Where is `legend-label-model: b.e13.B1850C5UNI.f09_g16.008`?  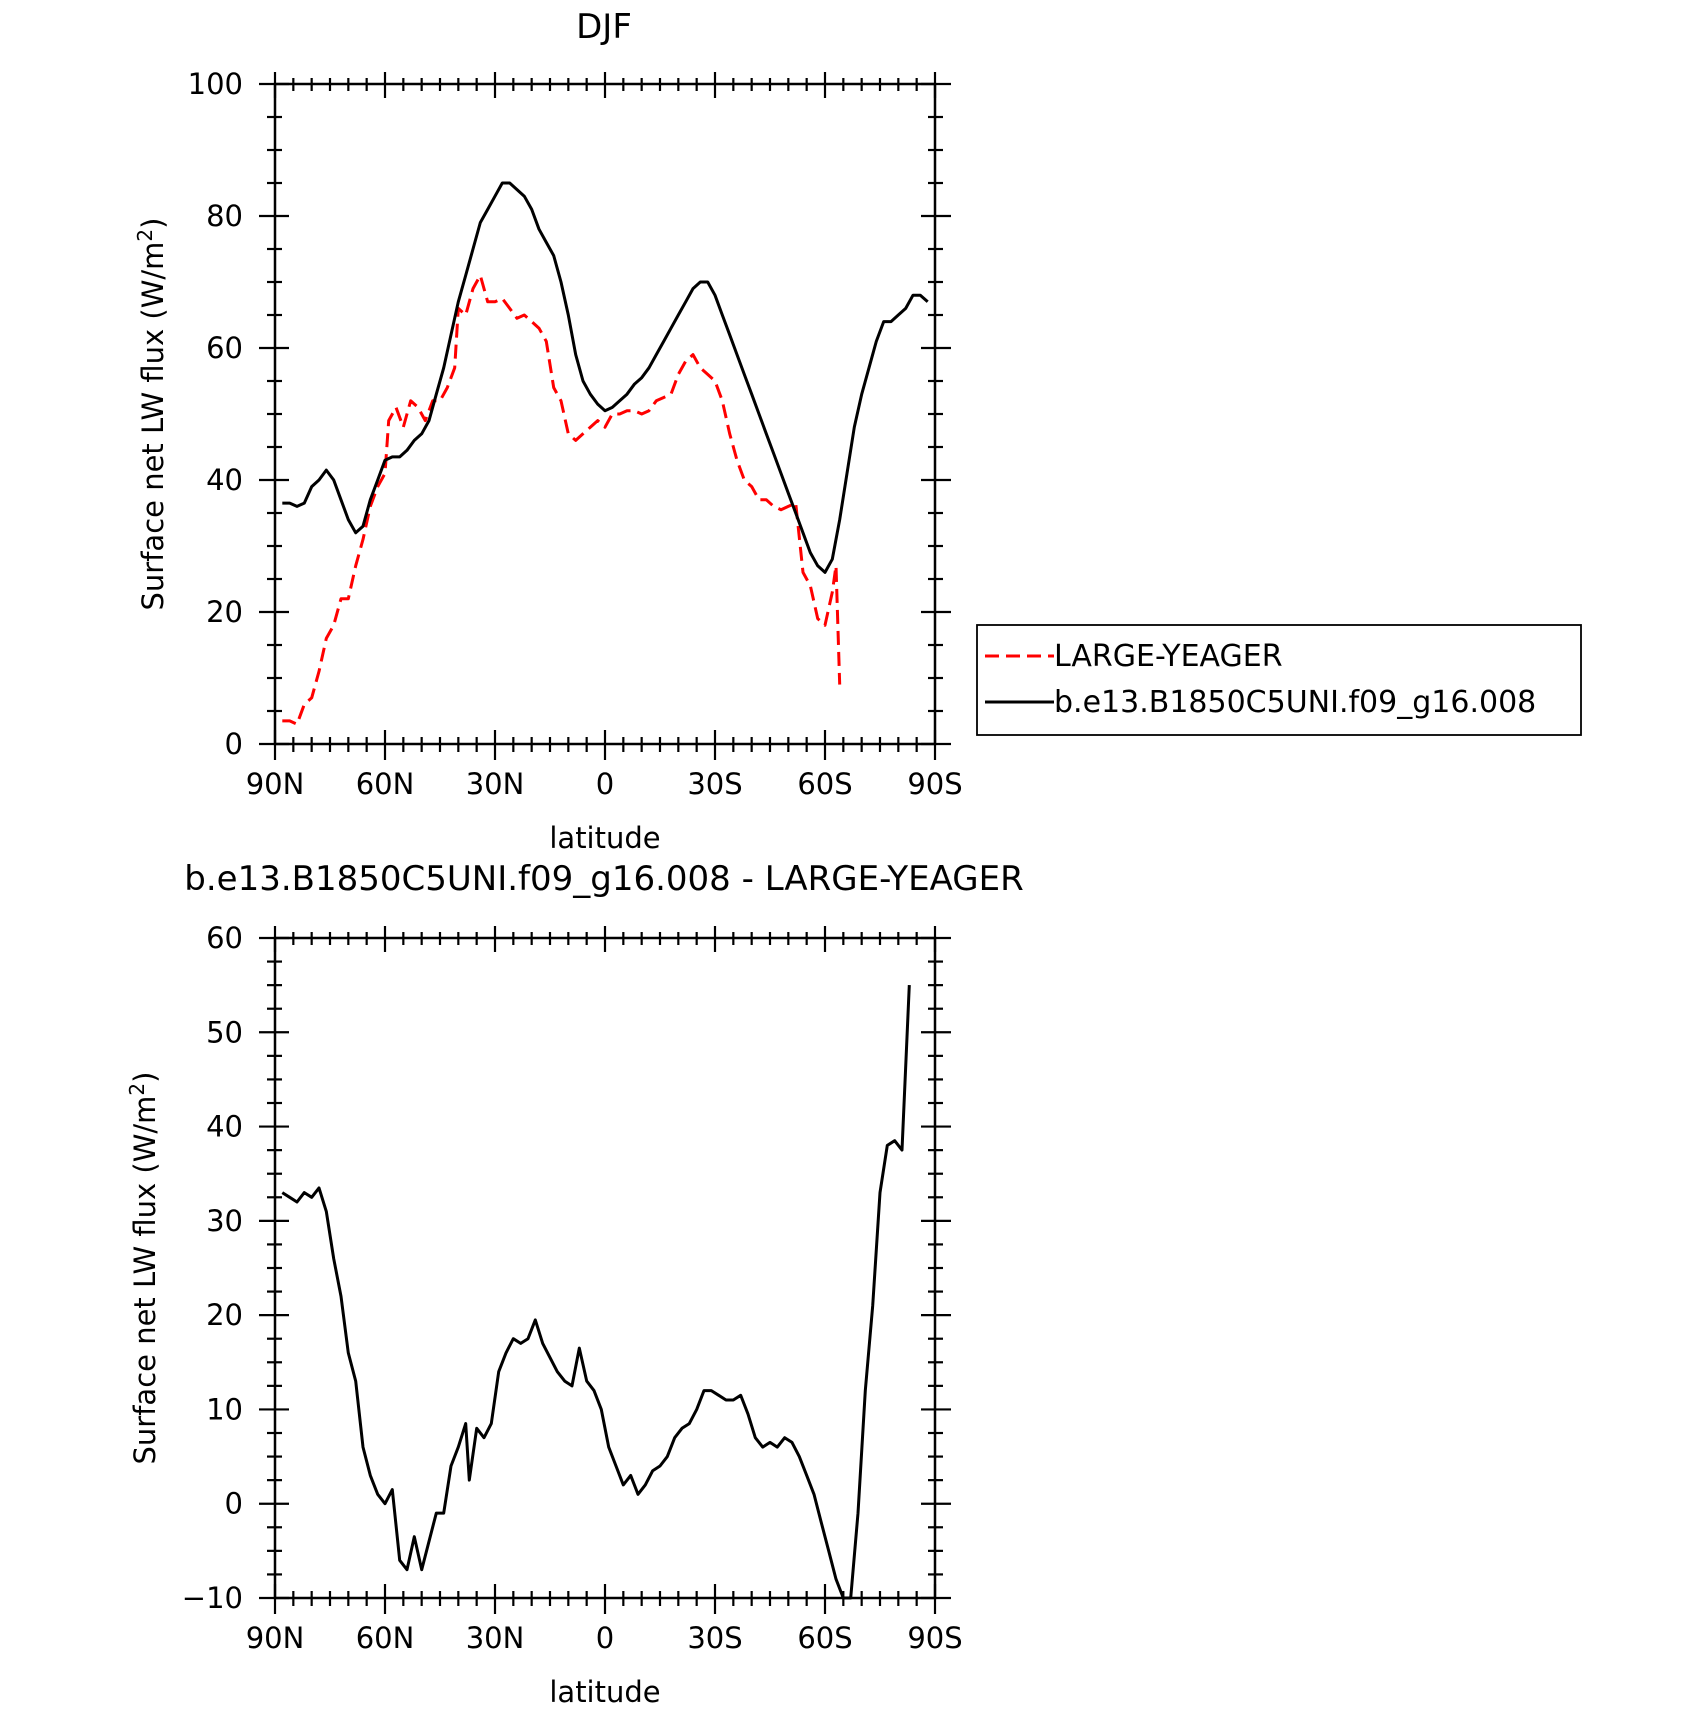 legend-label-model: b.e13.B1850C5UNI.f09_g16.008 is located at coordinates (1295, 702).